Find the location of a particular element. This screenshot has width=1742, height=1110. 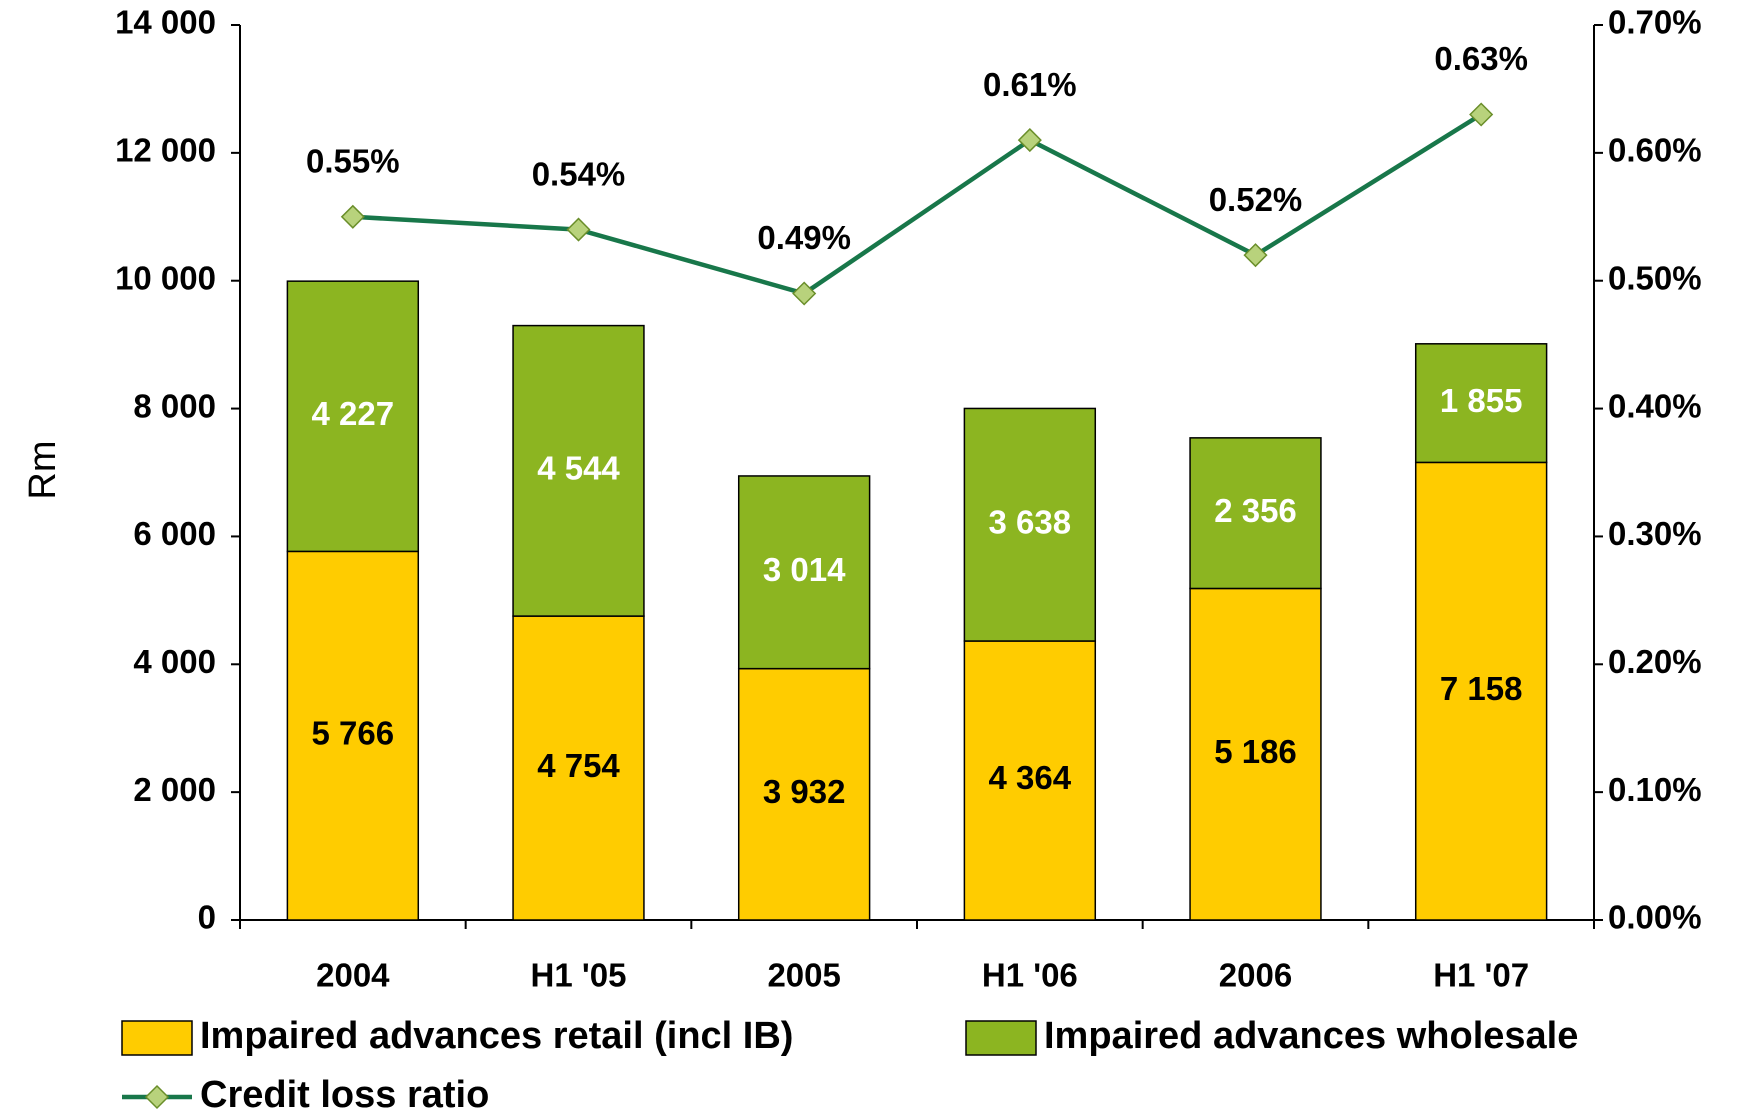

x-tick-label: H1 '05 is located at coordinates (579, 975).